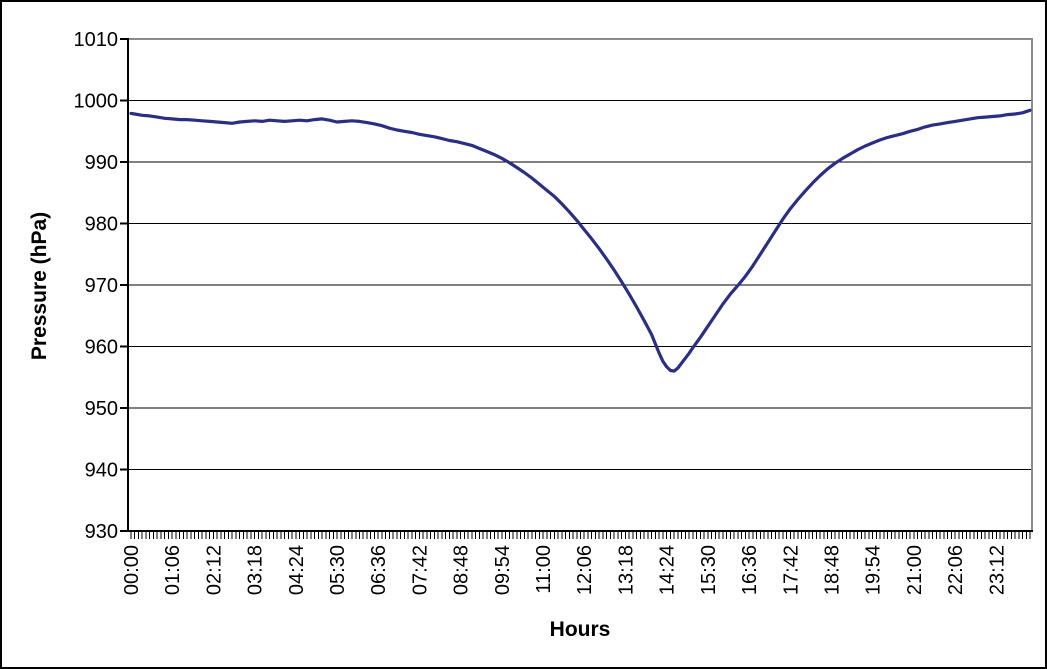 Image resolution: width=1047 pixels, height=669 pixels. Describe the element at coordinates (132, 570) in the screenshot. I see `x-tick-label: 00:00` at that location.